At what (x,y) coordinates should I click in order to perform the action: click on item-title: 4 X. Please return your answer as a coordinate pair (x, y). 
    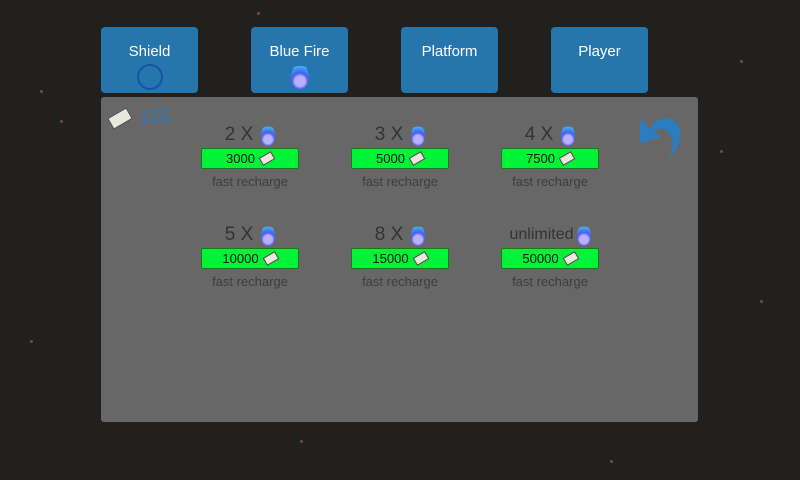
    Looking at the image, I should click on (539, 134).